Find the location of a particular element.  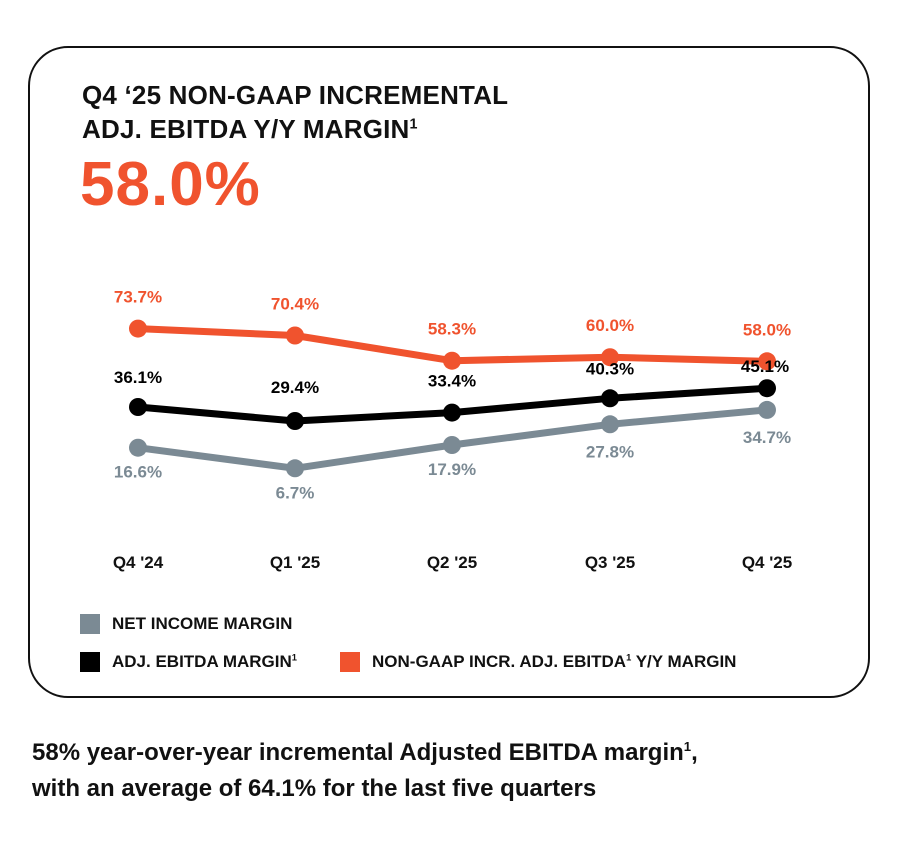

legend-item-net-income: NET INCOME MARGIN is located at coordinates (186, 624).